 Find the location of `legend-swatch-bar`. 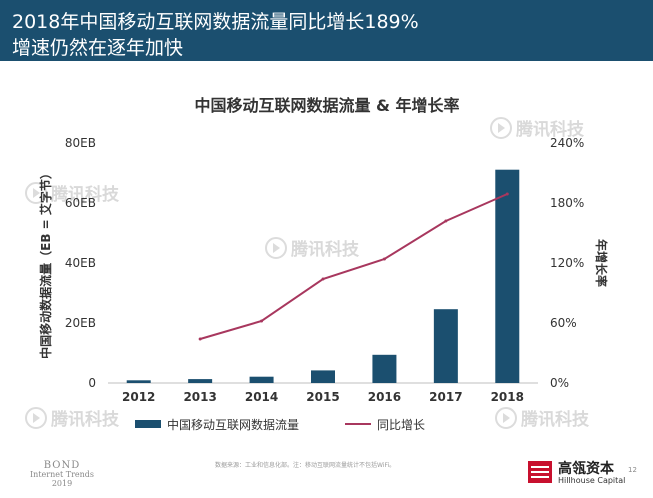

legend-swatch-bar is located at coordinates (148, 424).